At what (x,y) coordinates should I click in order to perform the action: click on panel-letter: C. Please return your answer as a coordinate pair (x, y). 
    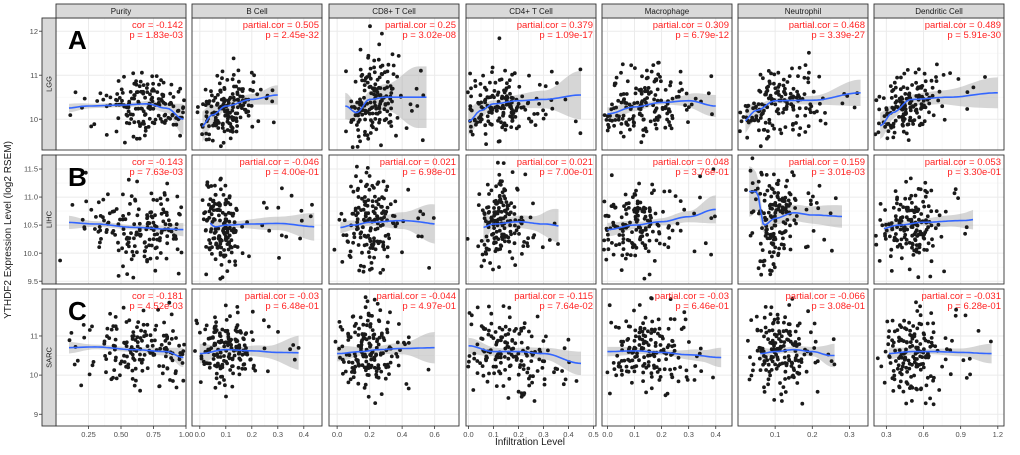
    Looking at the image, I should click on (77, 311).